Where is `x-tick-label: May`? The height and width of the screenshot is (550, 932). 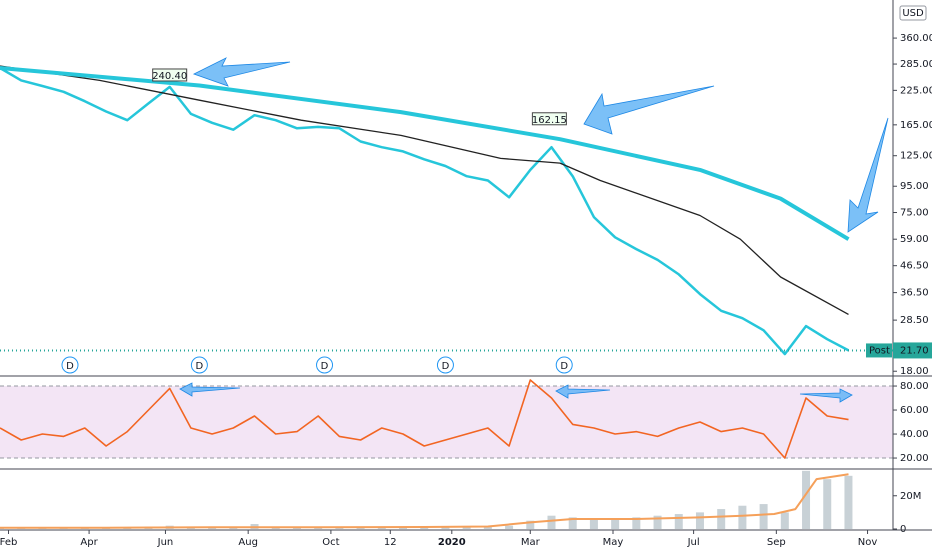
x-tick-label: May is located at coordinates (613, 542).